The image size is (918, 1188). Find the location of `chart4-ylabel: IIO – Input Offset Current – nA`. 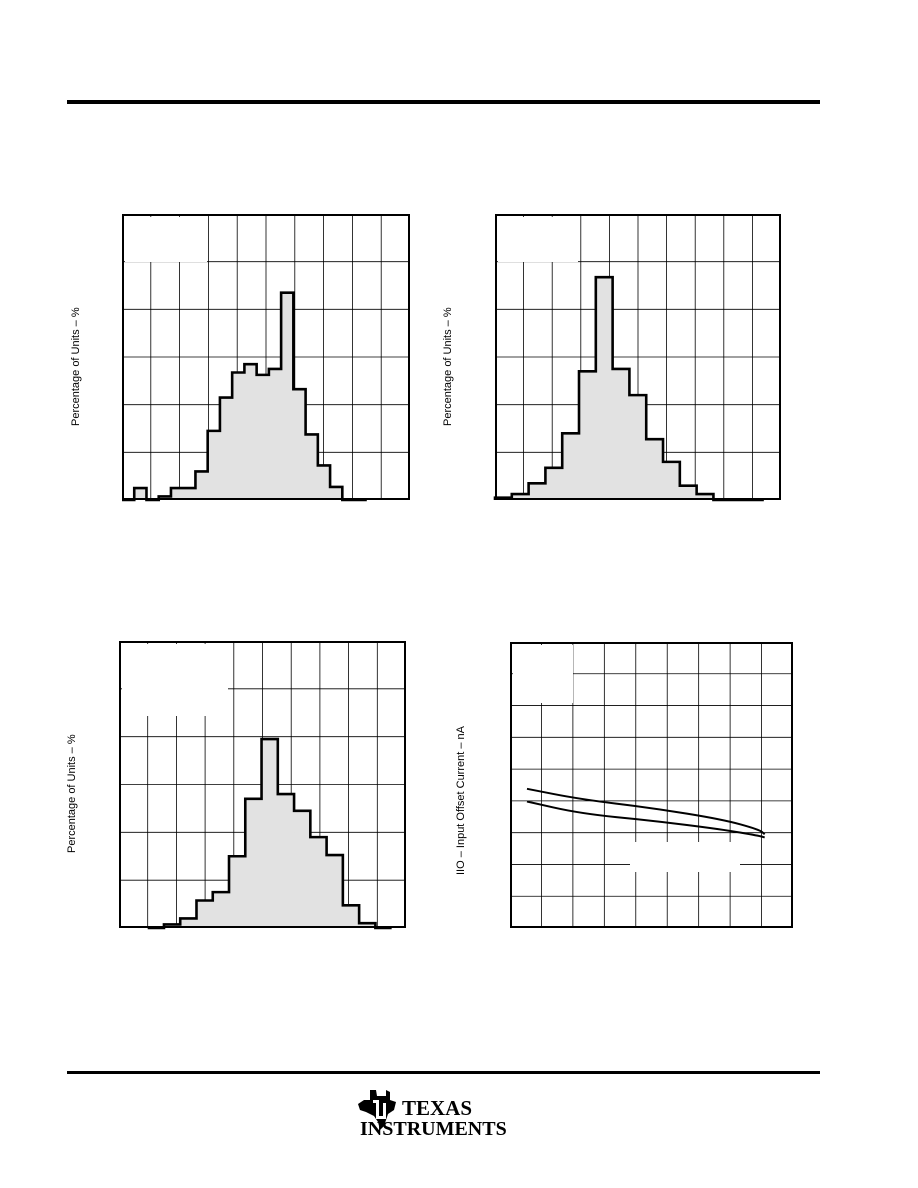

chart4-ylabel: IIO – Input Offset Current – nA is located at coordinates (461, 800).